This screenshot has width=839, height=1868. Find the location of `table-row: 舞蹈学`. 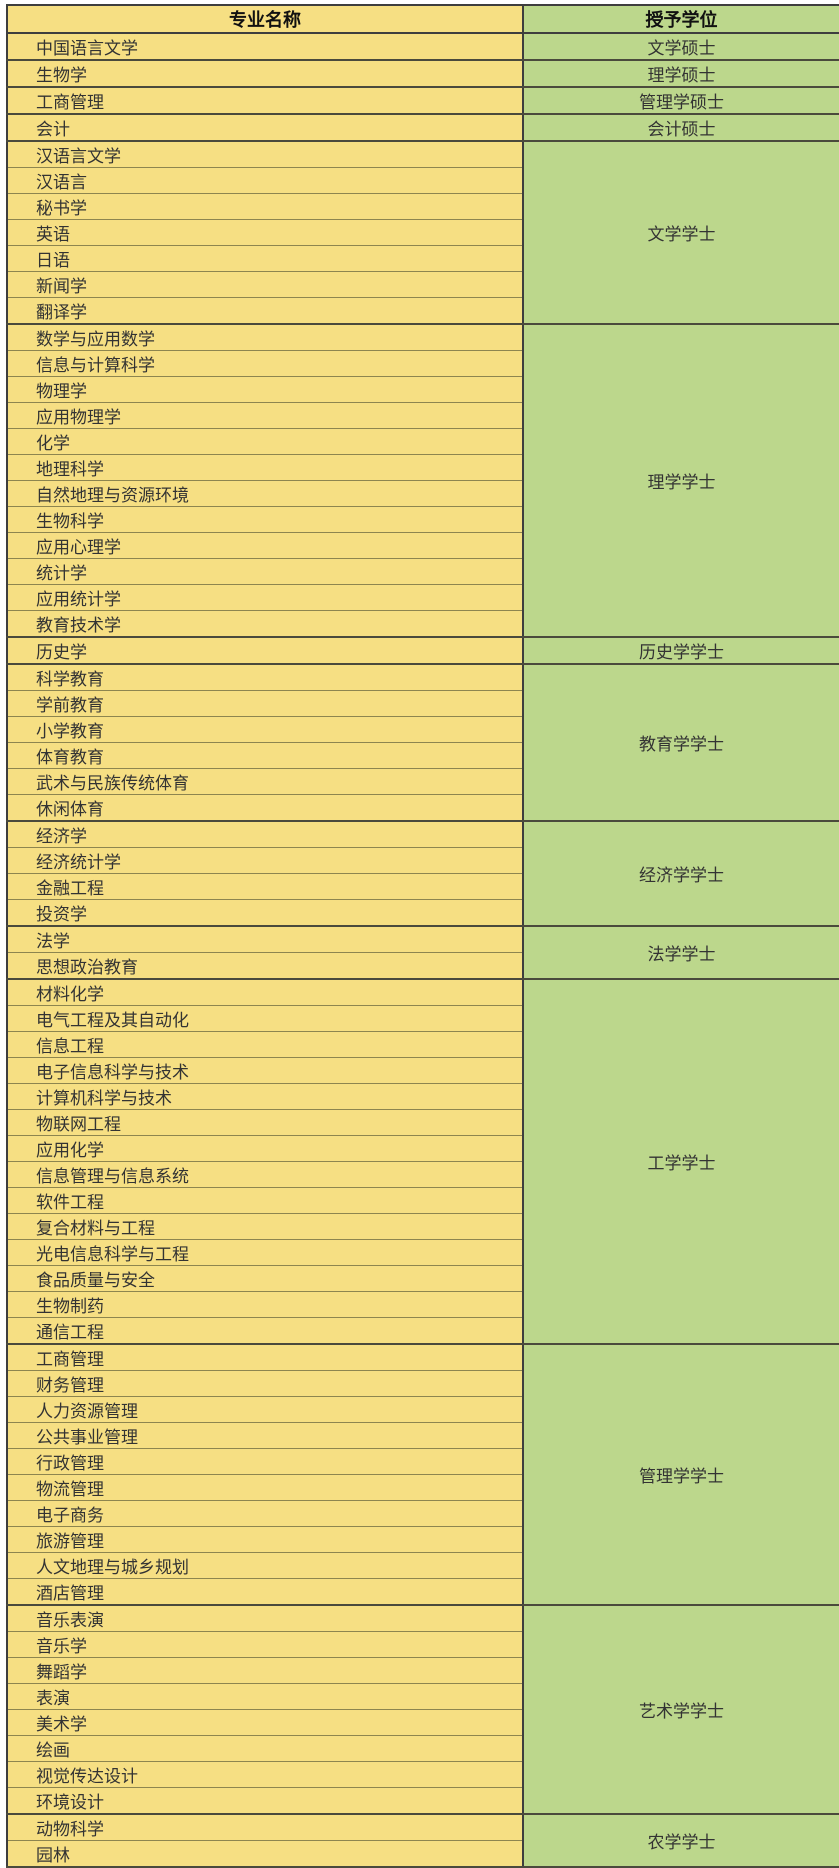

table-row: 舞蹈学 is located at coordinates (423, 1670).